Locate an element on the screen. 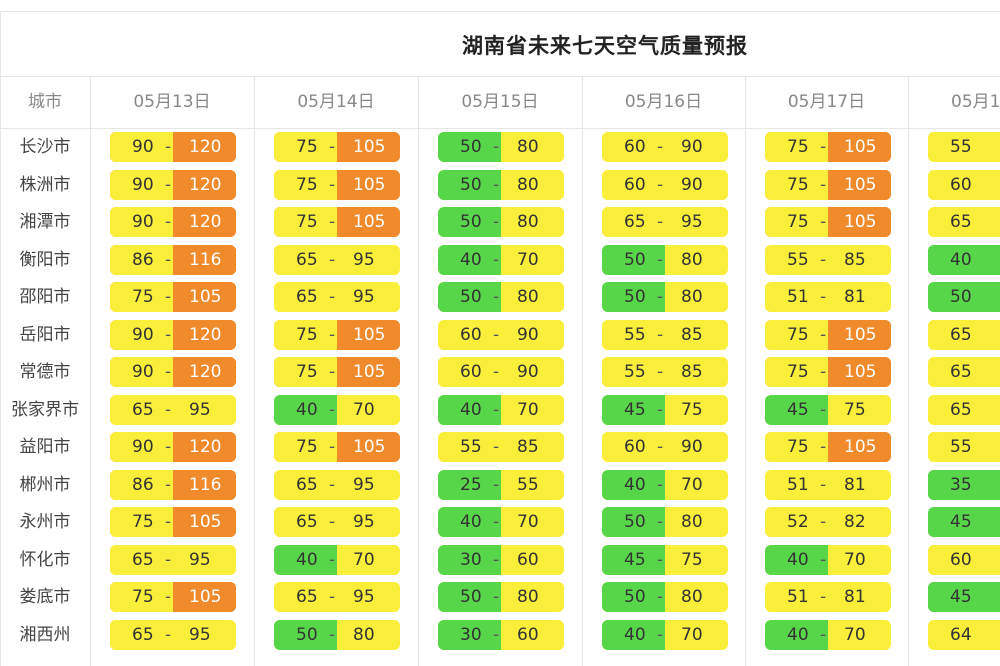 This screenshot has width=1000, height=666. city-name: 邵阳市 is located at coordinates (45, 297).